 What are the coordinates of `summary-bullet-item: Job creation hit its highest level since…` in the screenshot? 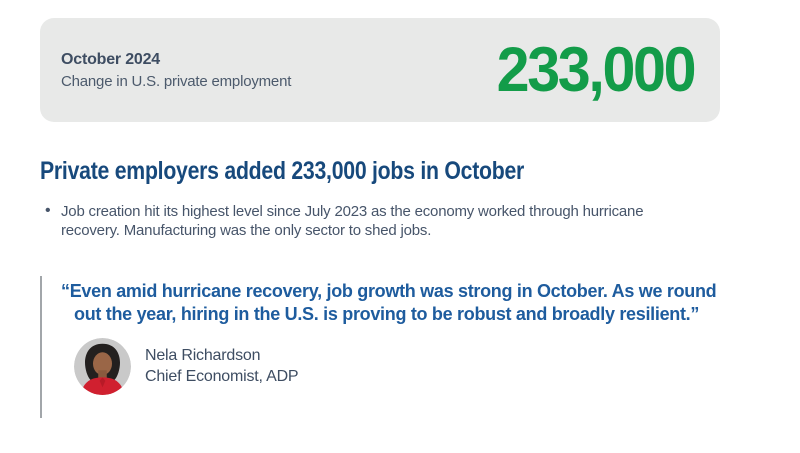 It's located at (372, 220).